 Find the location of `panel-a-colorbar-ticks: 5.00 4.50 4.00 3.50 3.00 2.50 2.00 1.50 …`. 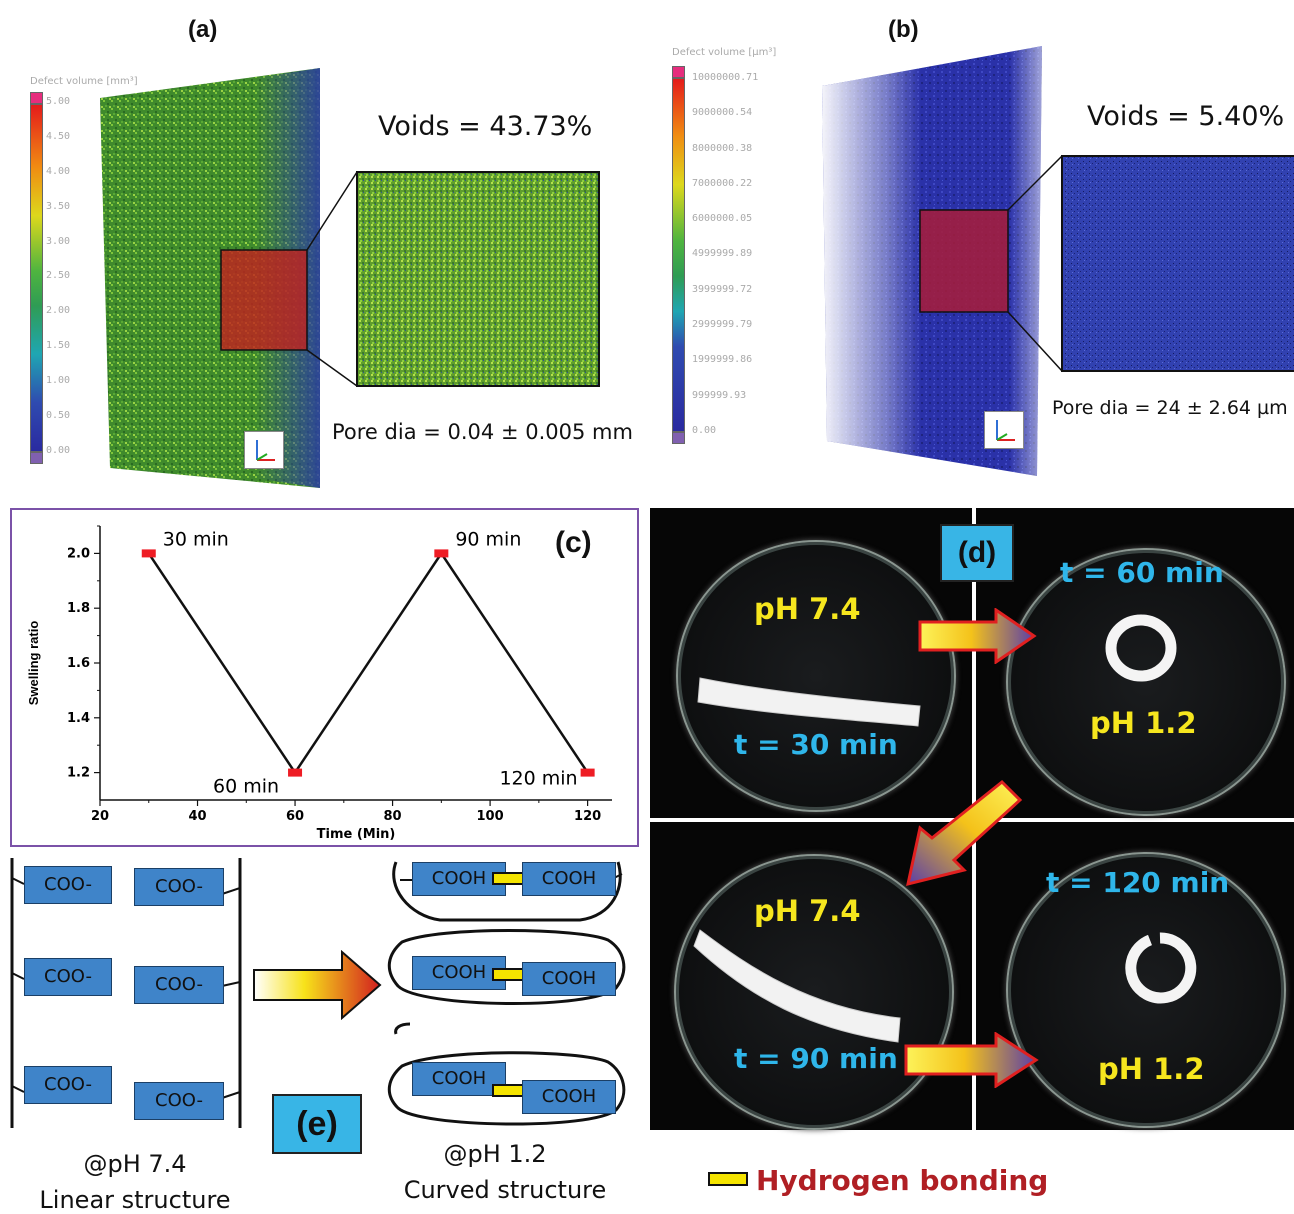

panel-a-colorbar-ticks: 5.00 4.50 4.00 3.50 3.00 2.50 2.00 1.50 … is located at coordinates (58, 276).